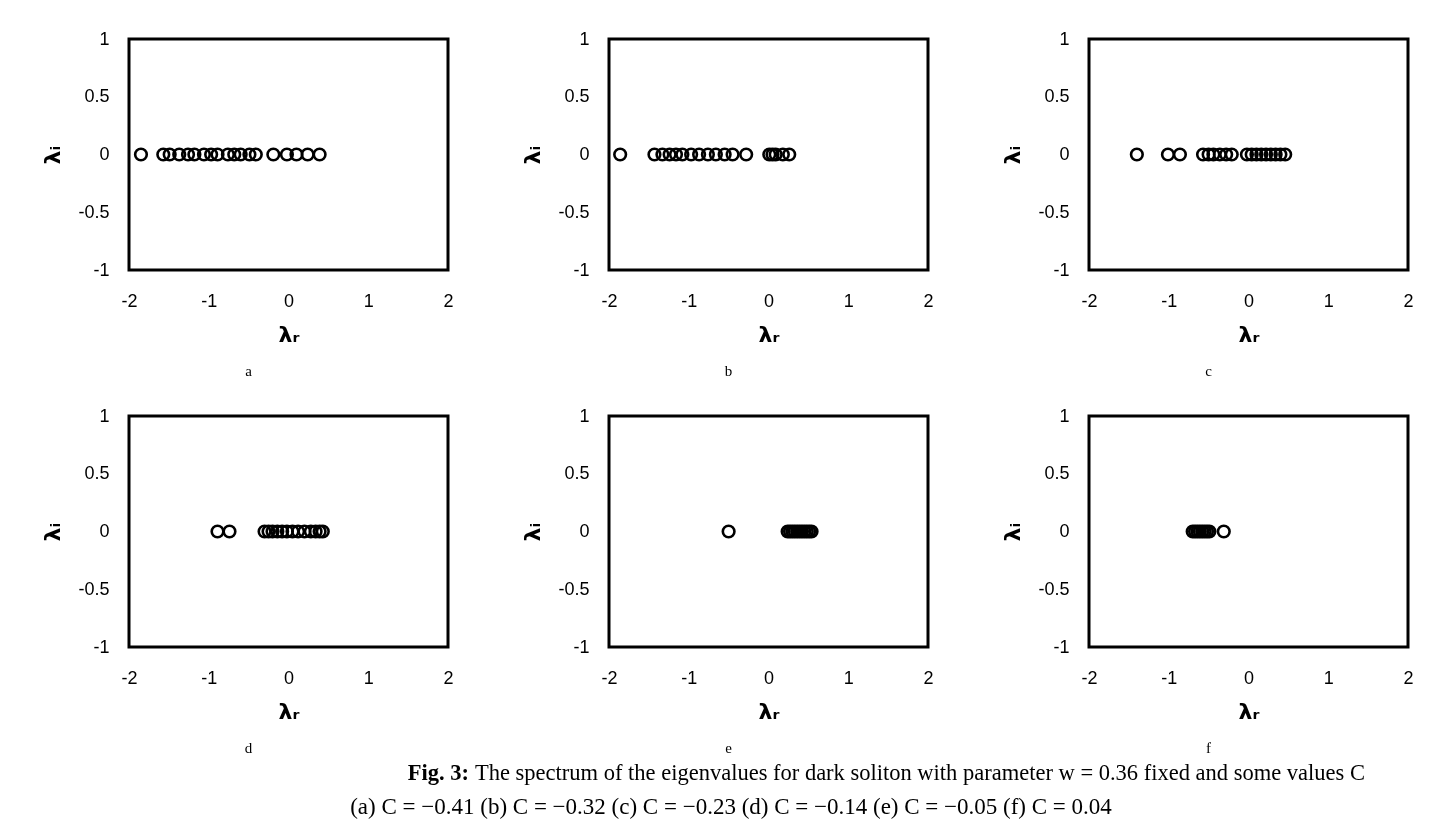  What do you see at coordinates (920, 772) in the screenshot?
I see `text: The spectrum of the eigenvalues for dark soliton with parameter w = 0.36 fixed and some values C` at bounding box center [920, 772].